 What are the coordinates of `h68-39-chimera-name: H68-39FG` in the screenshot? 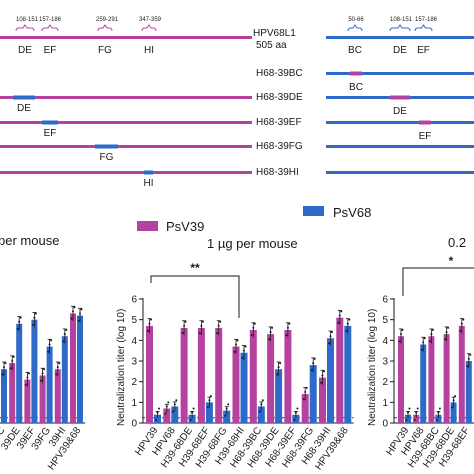 It's located at (279, 146).